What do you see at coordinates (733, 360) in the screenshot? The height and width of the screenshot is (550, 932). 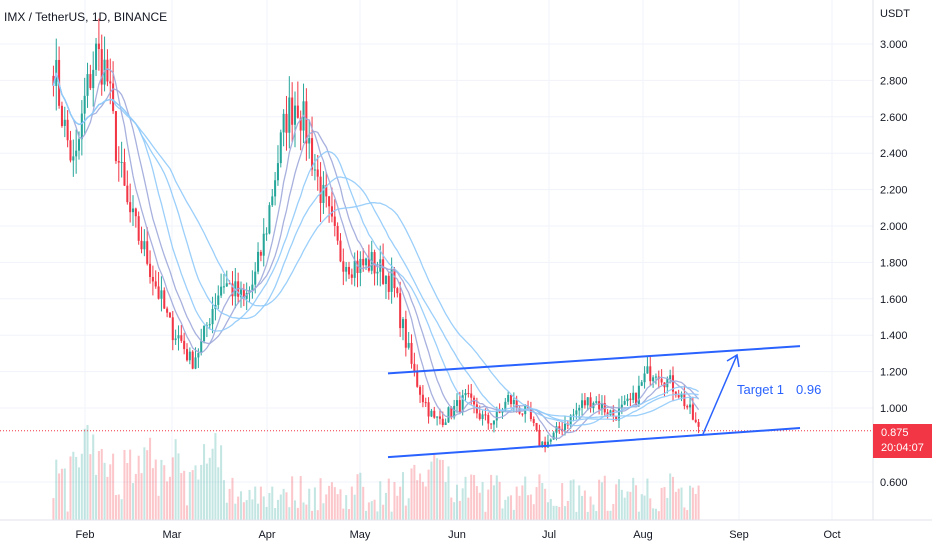 I see `target-arrow-head` at bounding box center [733, 360].